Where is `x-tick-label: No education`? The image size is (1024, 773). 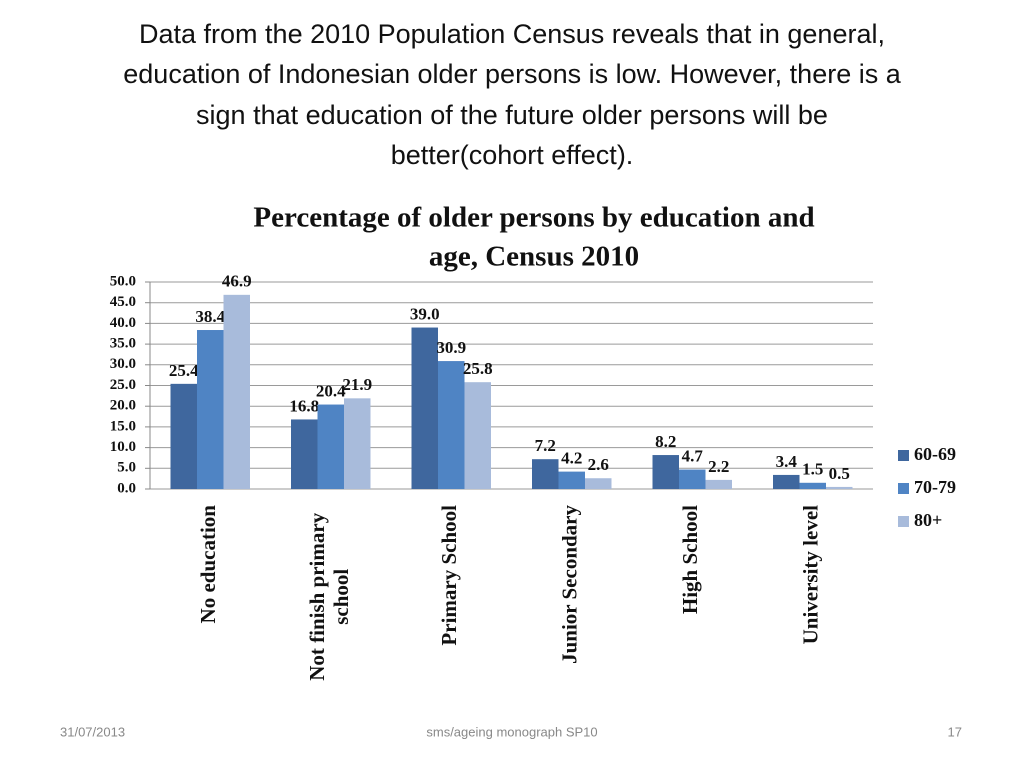
x-tick-label: No education is located at coordinates (208, 564).